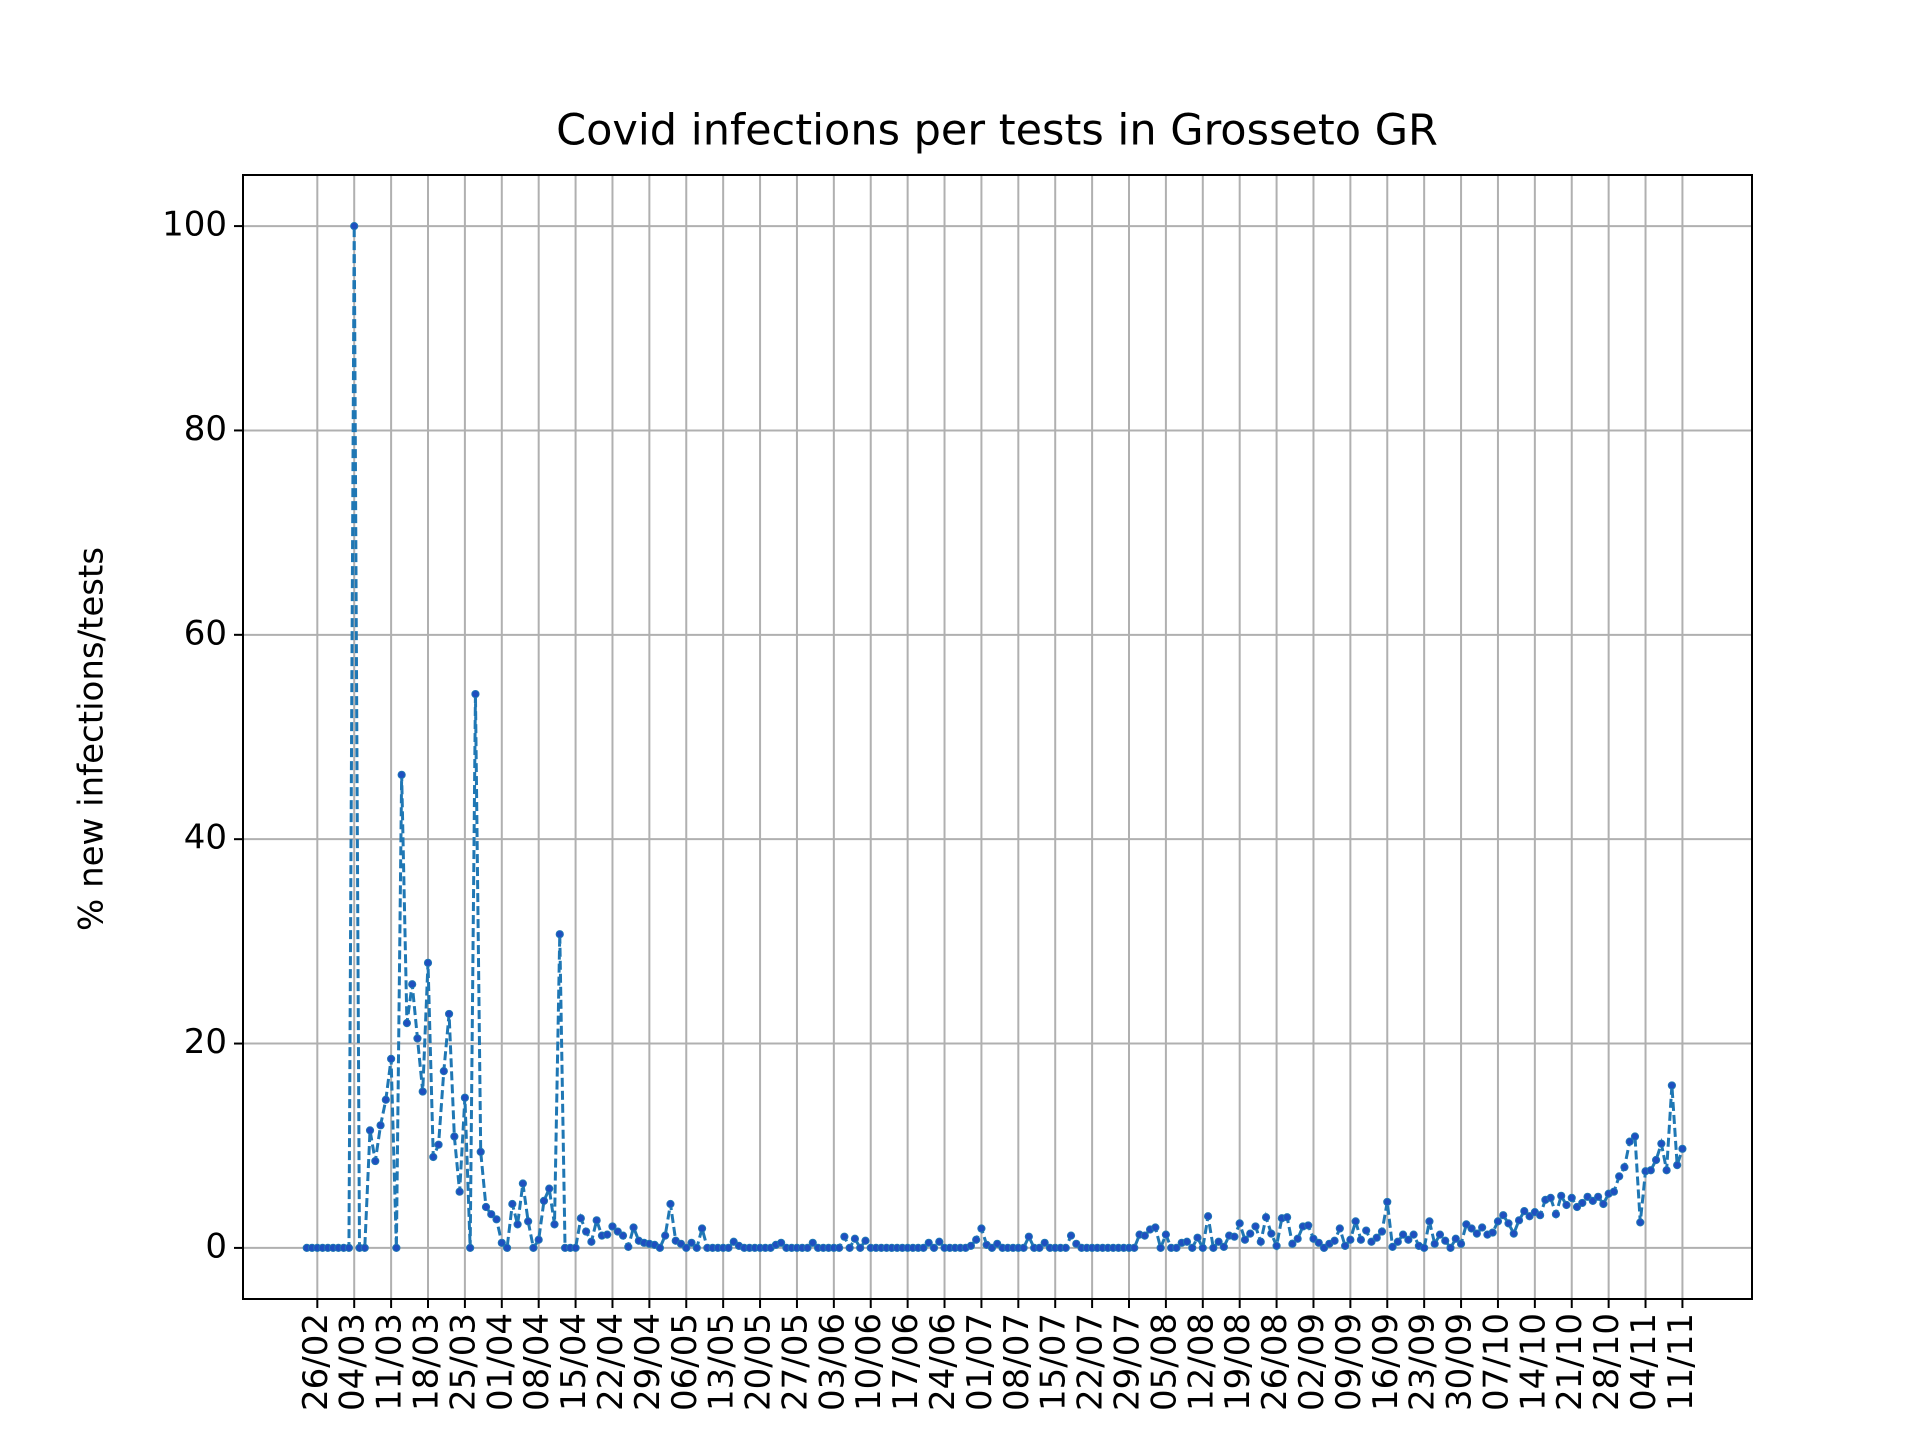  What do you see at coordinates (316, 1362) in the screenshot?
I see `x-tick-label: 26/02` at bounding box center [316, 1362].